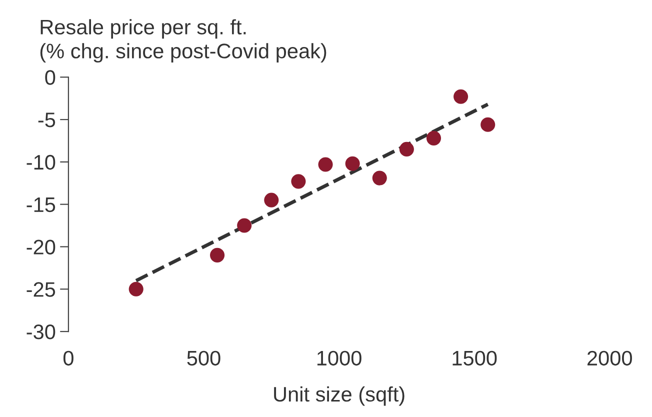 Image resolution: width=652 pixels, height=417 pixels. What do you see at coordinates (41, 205) in the screenshot?
I see `y-tick-label: -15` at bounding box center [41, 205].